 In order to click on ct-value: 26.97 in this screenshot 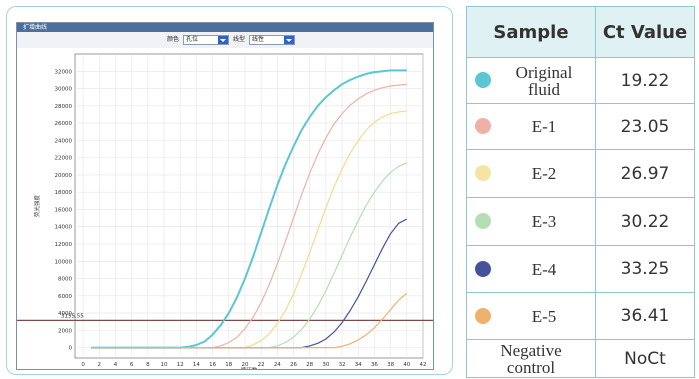, I will do `click(645, 173)`.